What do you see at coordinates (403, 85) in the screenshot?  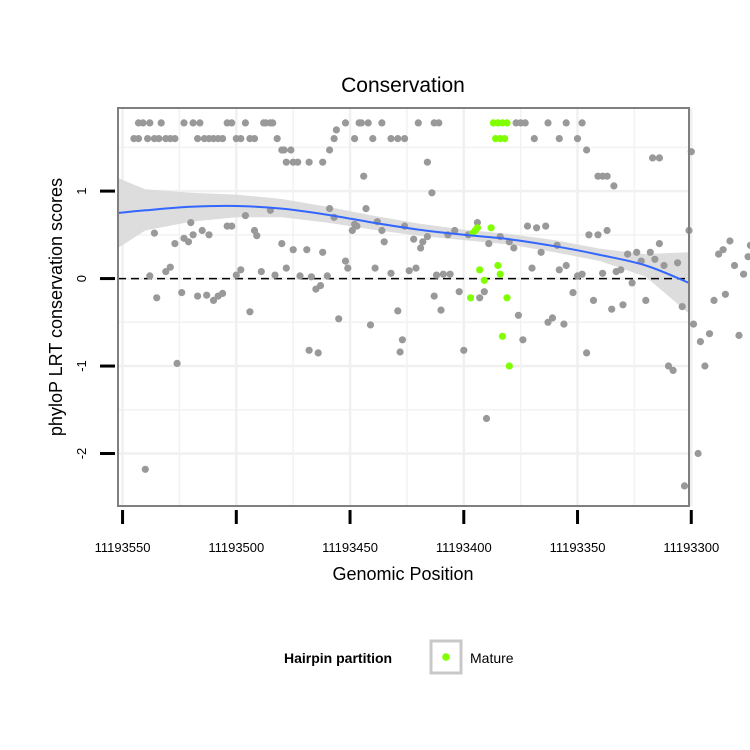 I see `chart-title: Conservation` at bounding box center [403, 85].